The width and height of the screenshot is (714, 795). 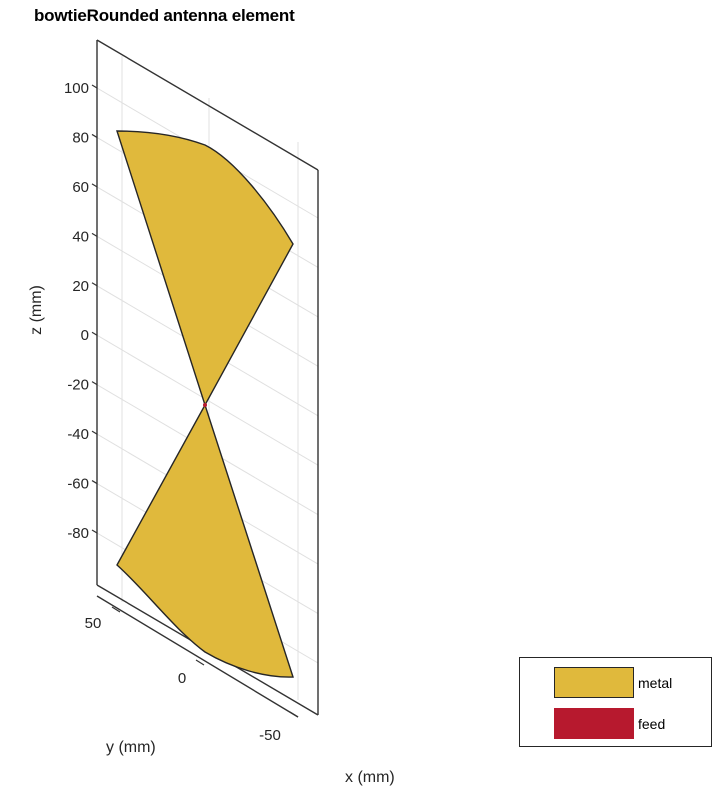 What do you see at coordinates (78, 434) in the screenshot?
I see `z-tick-label: -40` at bounding box center [78, 434].